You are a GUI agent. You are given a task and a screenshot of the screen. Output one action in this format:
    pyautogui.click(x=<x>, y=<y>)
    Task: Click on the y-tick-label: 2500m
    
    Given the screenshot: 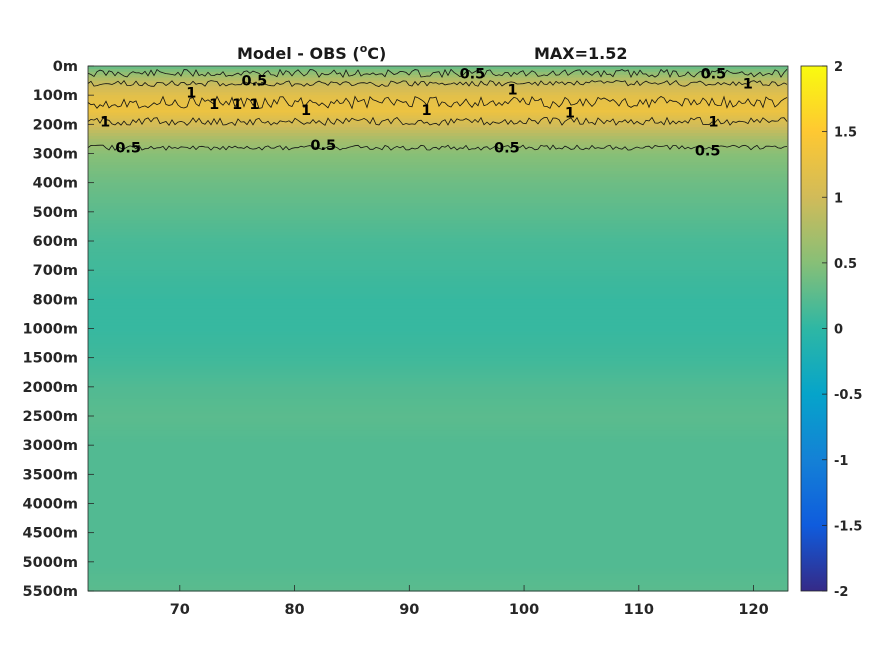 What is the action you would take?
    pyautogui.click(x=50, y=417)
    